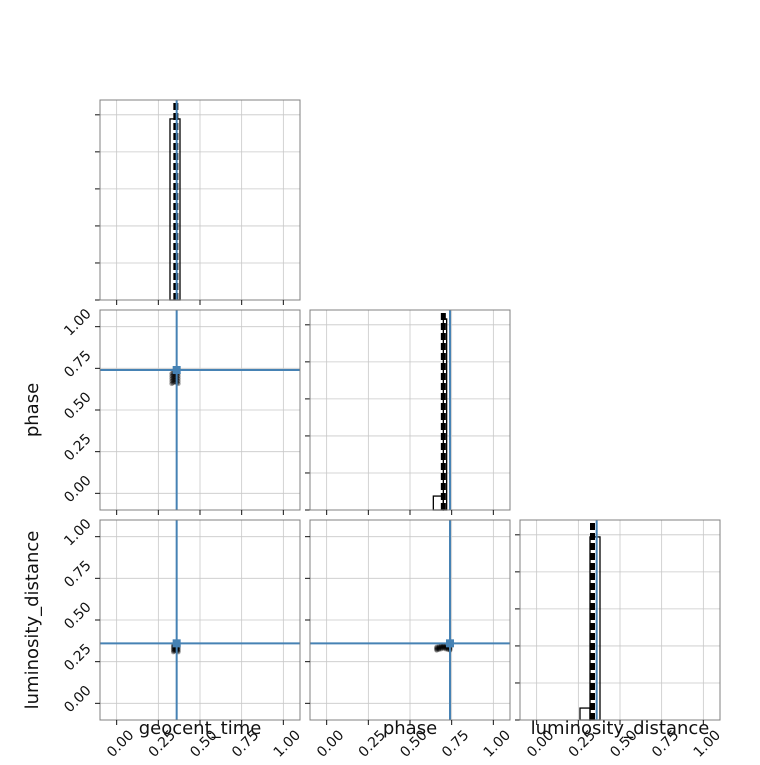  Describe the element at coordinates (32, 410) in the screenshot. I see `y-axis-label-phase: phase` at that location.